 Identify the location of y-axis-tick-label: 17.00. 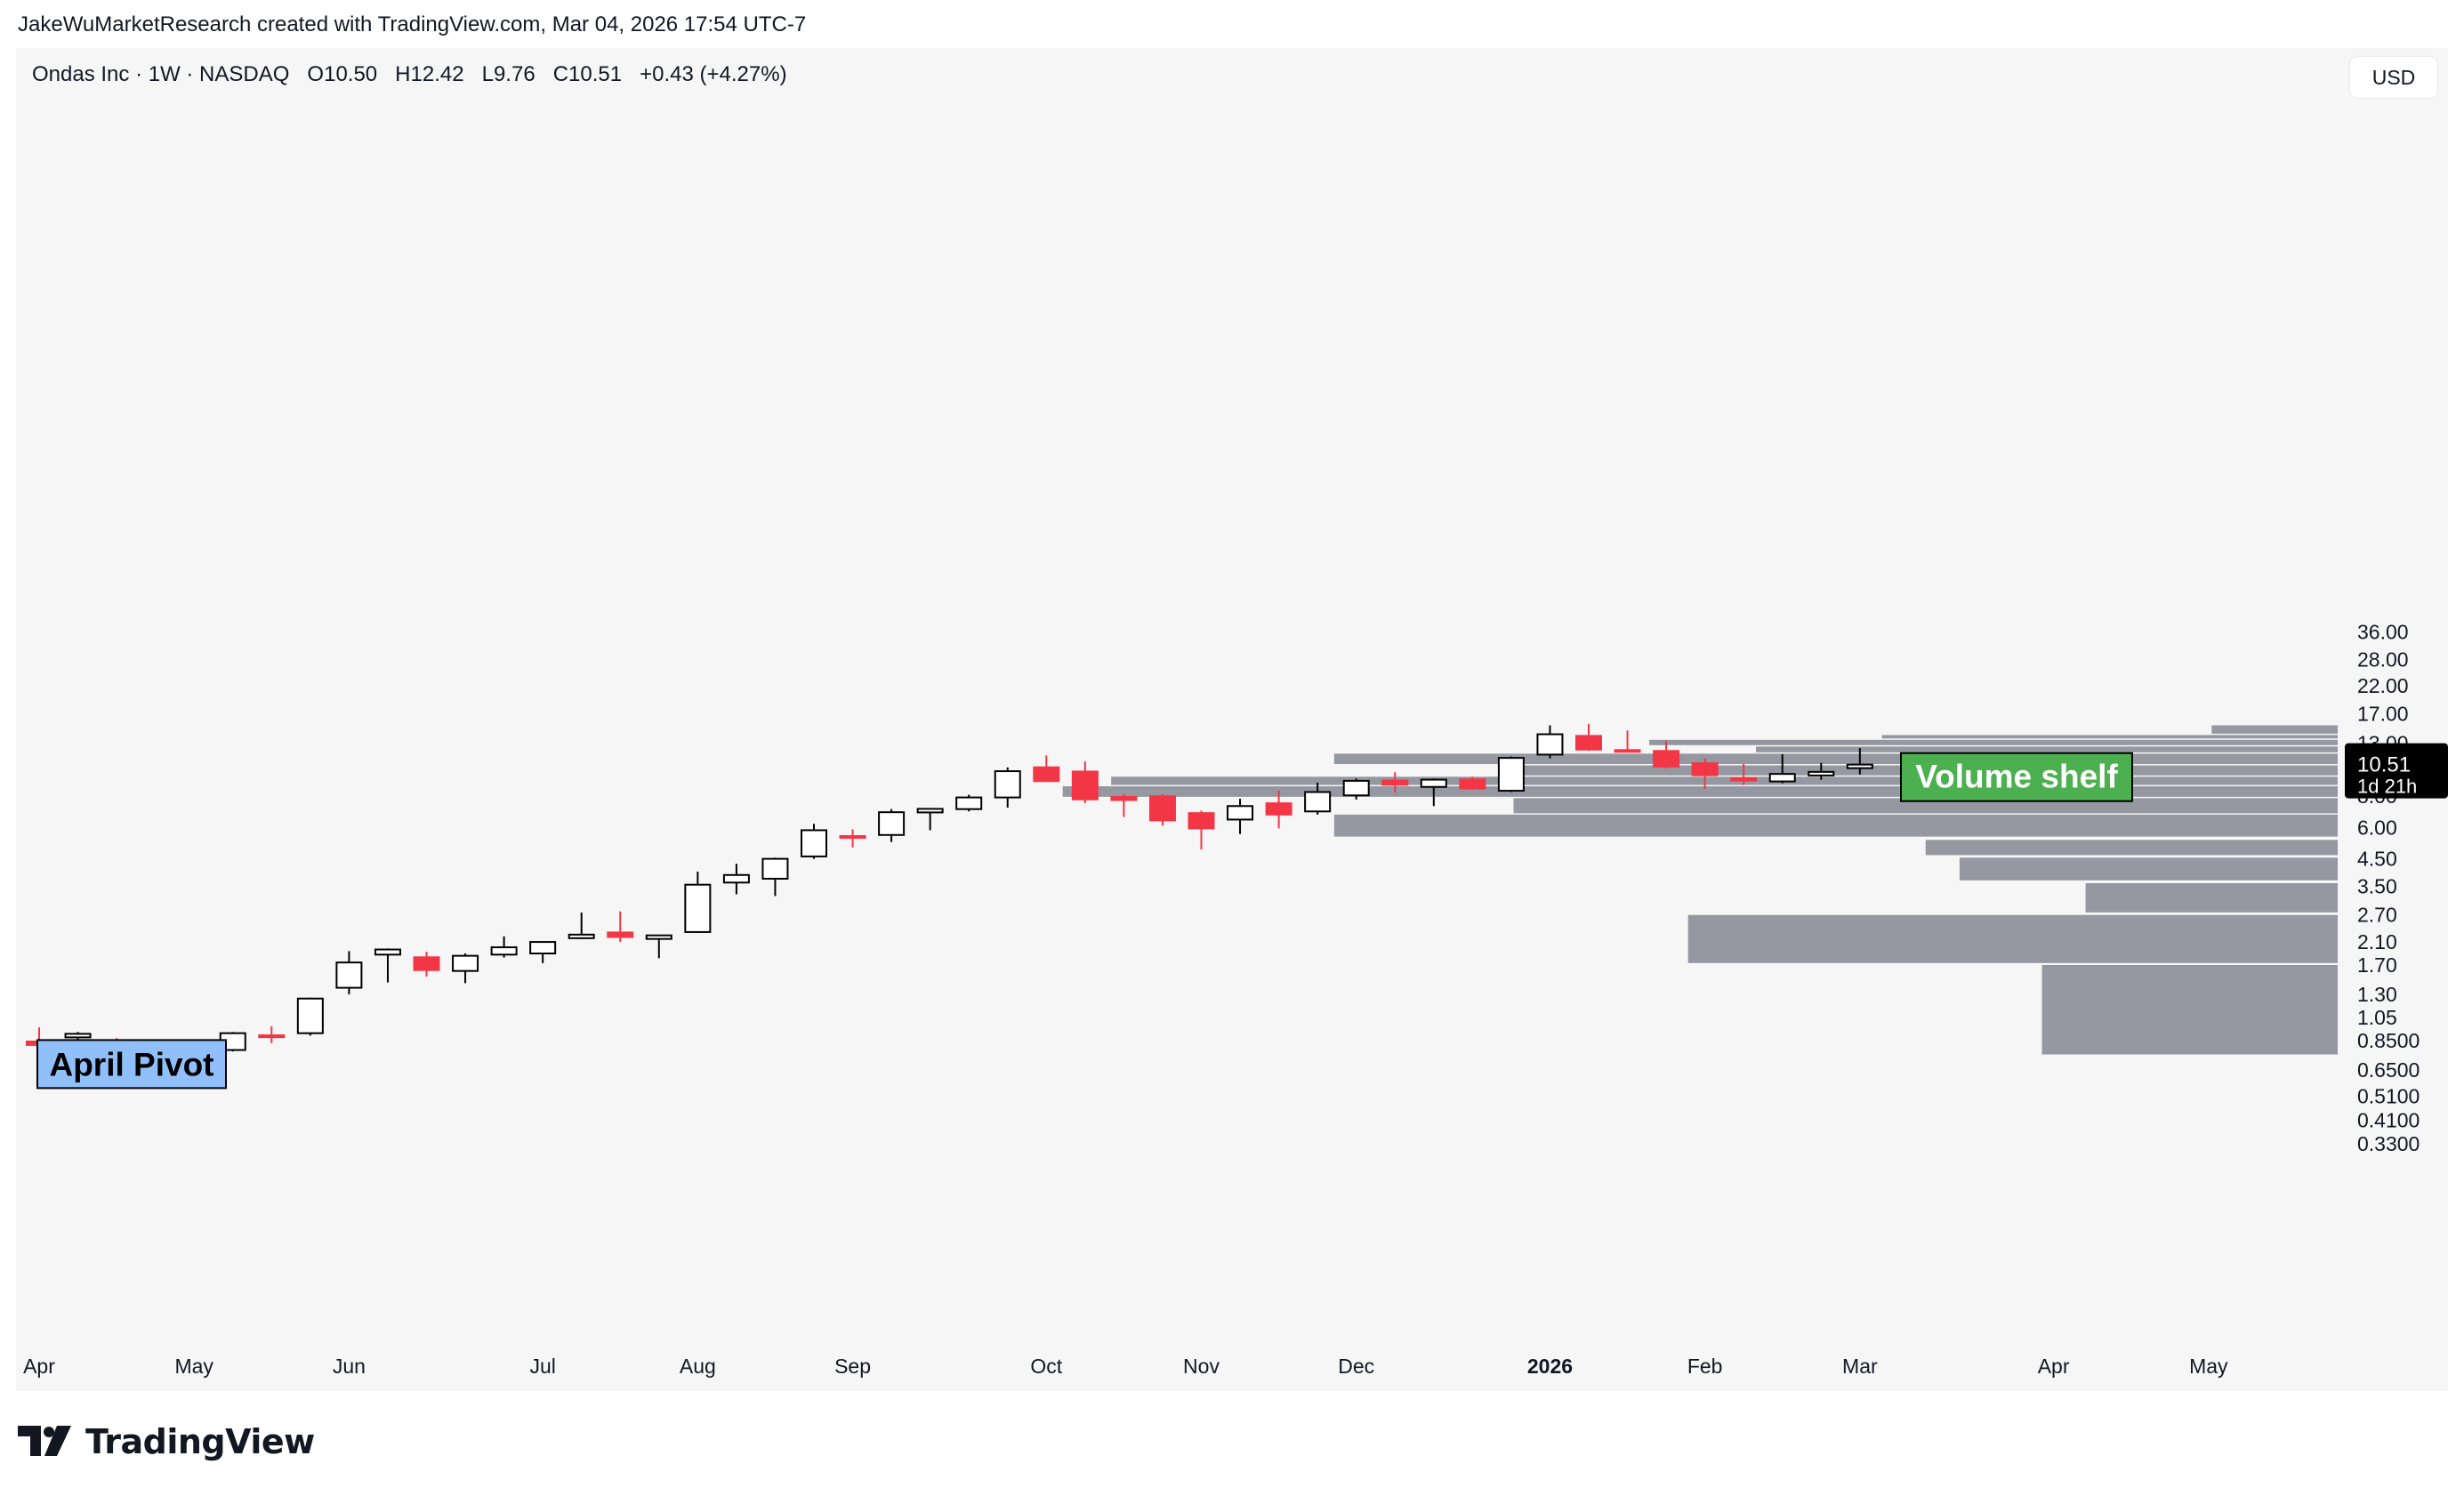
(2383, 714).